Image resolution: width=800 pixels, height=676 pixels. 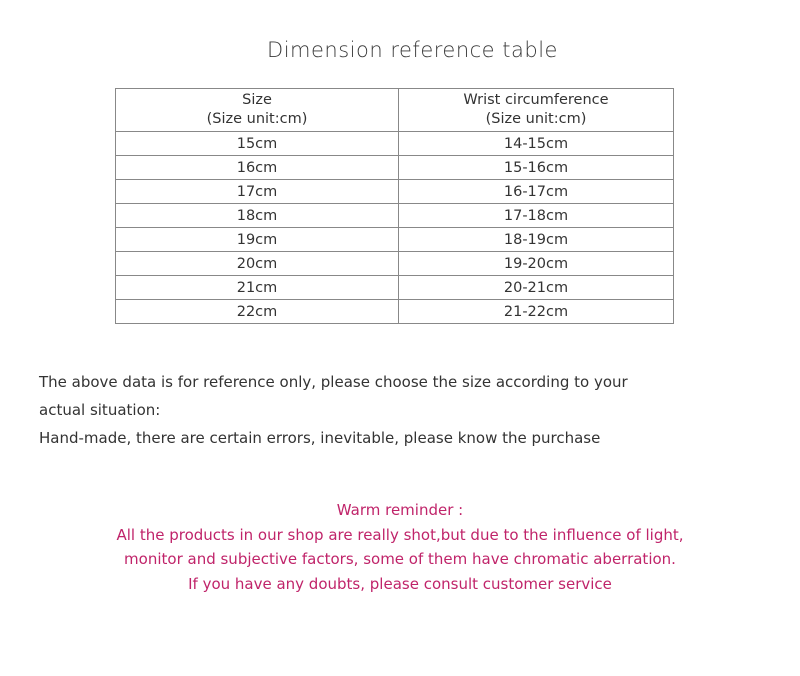 What do you see at coordinates (100, 410) in the screenshot?
I see `note-line: actual situation:` at bounding box center [100, 410].